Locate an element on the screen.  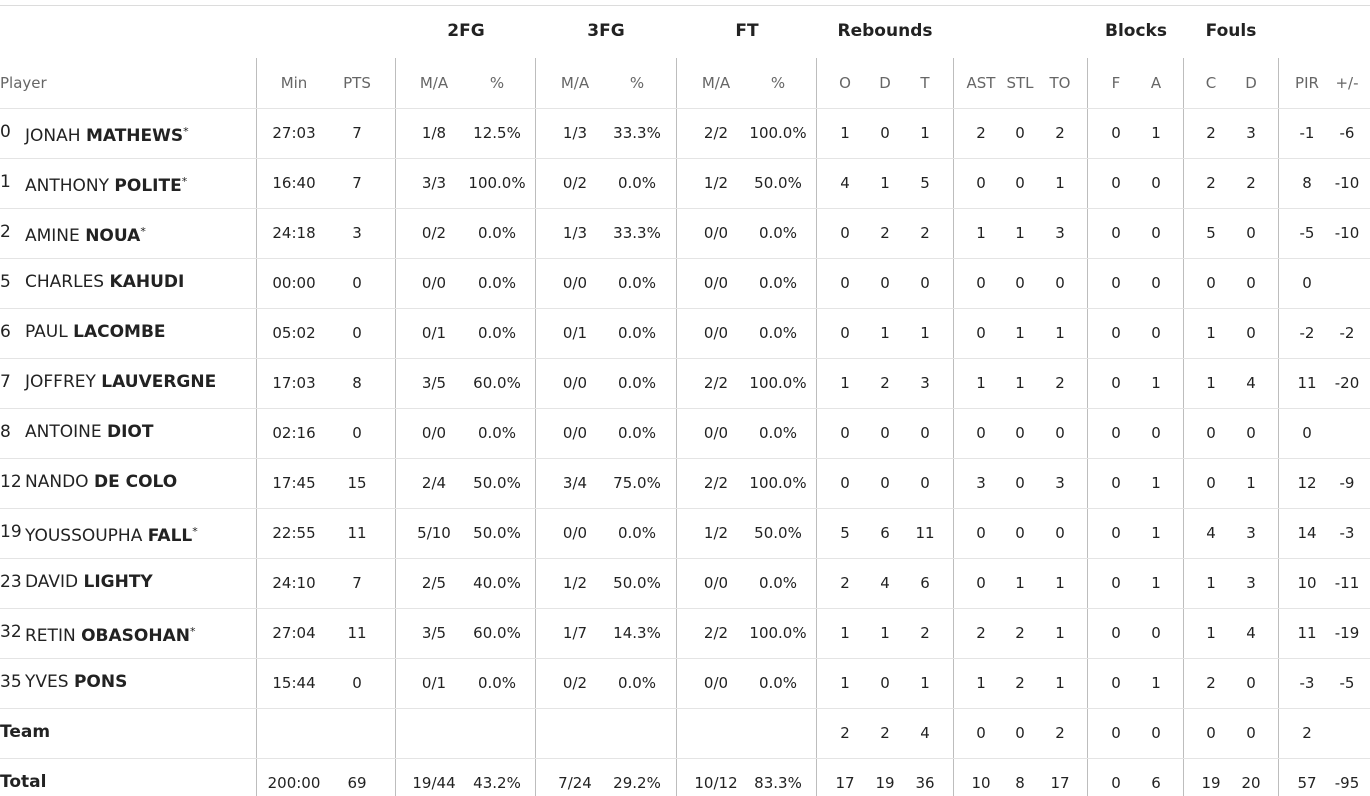
stat-cell: 1/2 is located at coordinates (716, 533).